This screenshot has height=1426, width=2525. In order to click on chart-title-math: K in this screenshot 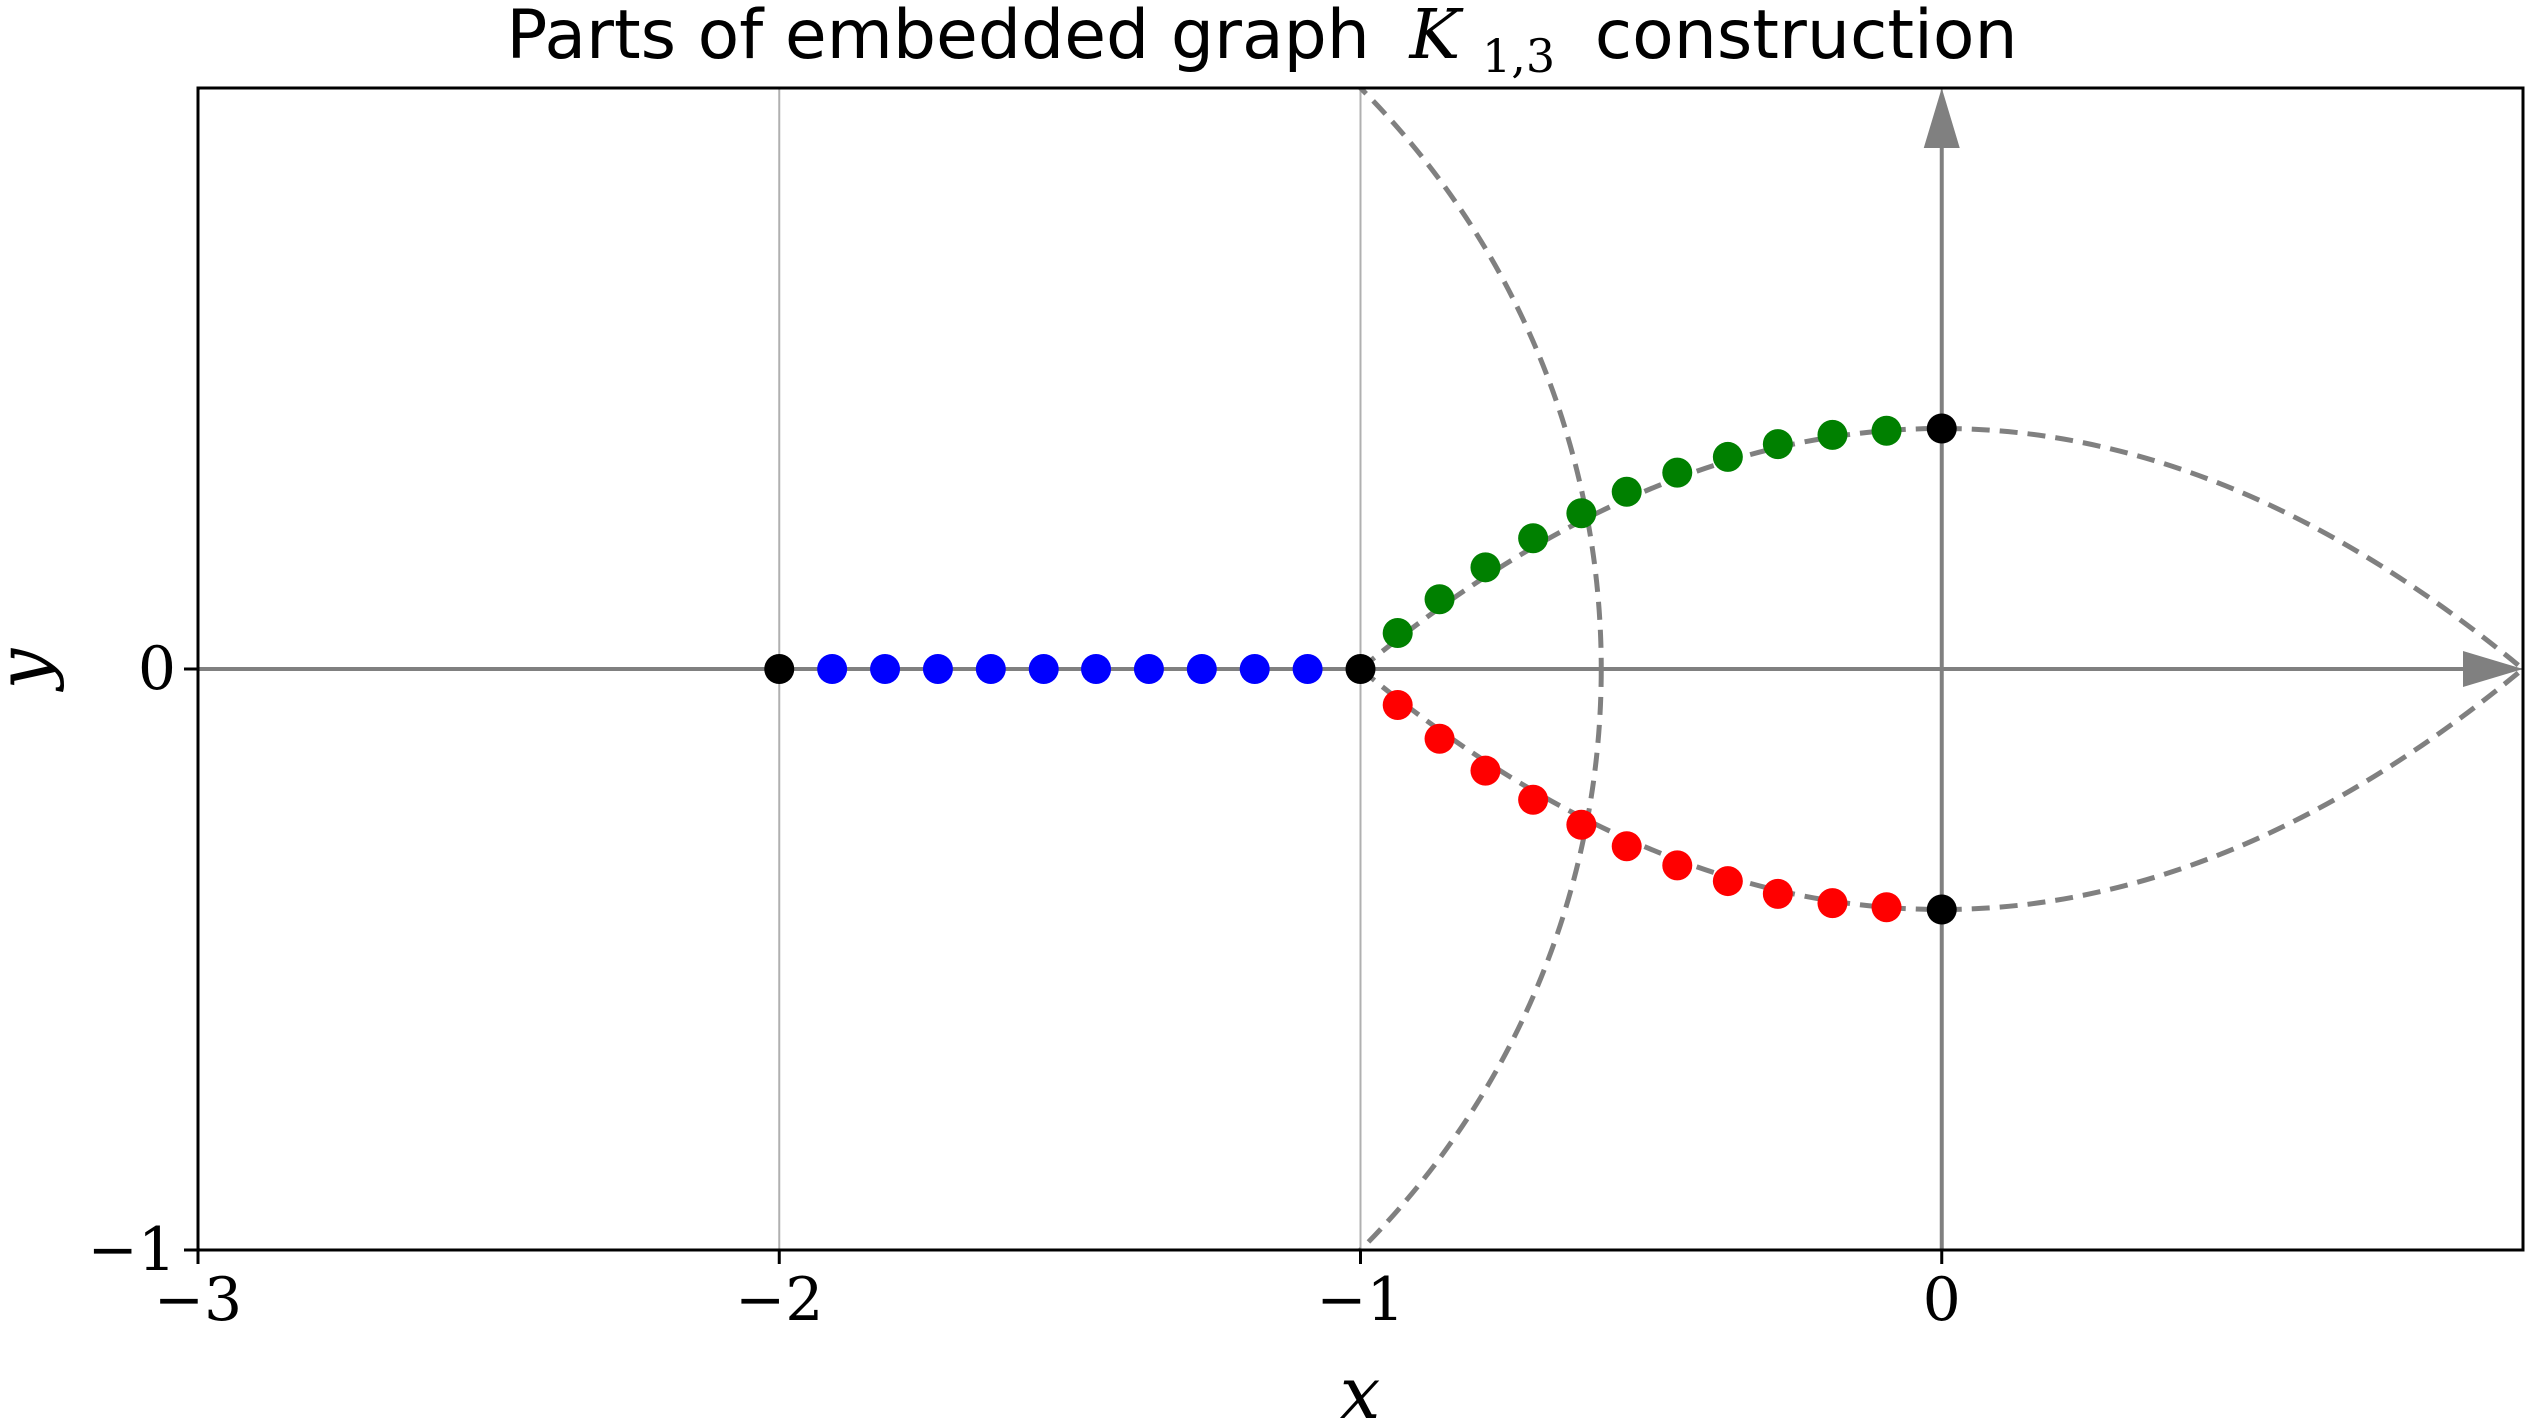, I will do `click(1436, 37)`.